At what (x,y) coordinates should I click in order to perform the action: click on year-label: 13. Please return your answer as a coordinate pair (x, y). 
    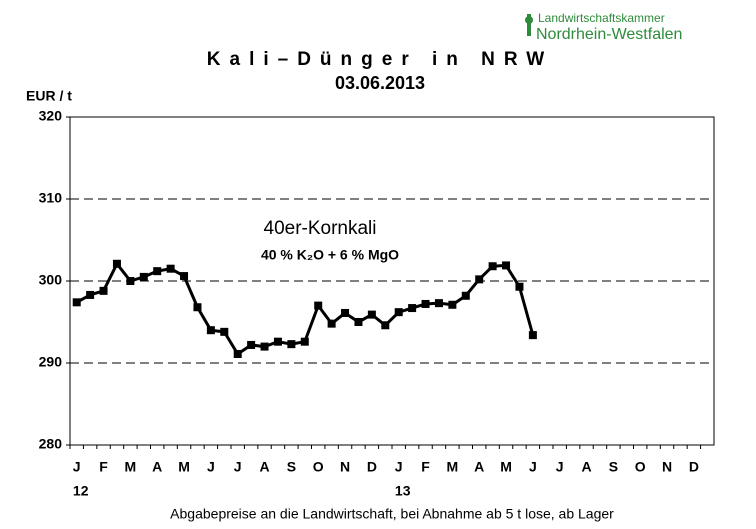
    Looking at the image, I should click on (403, 491).